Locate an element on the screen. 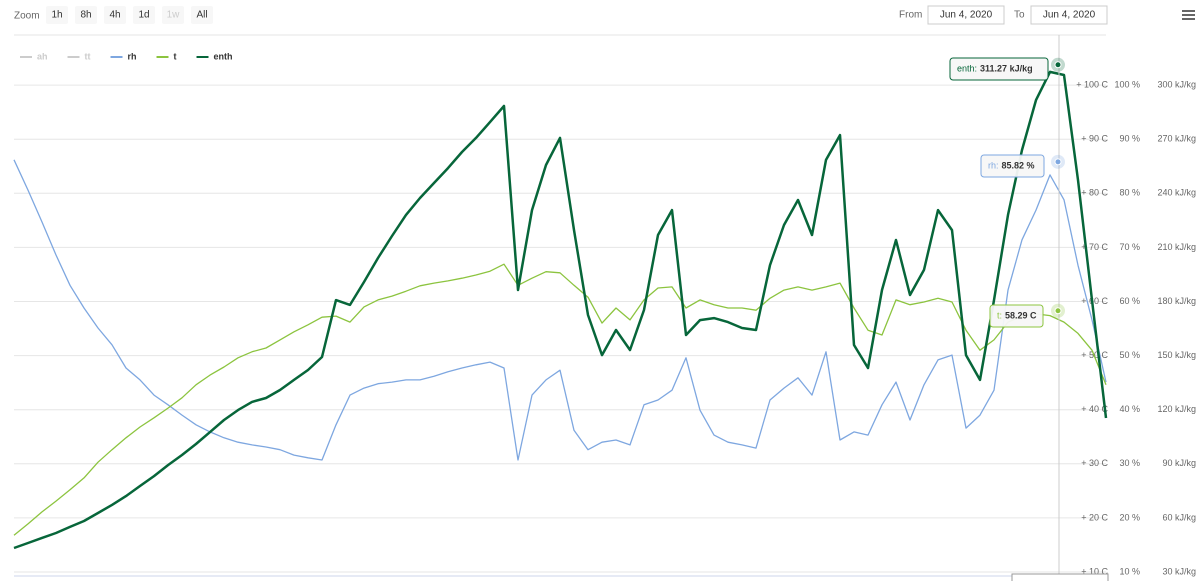  range-button-label: All is located at coordinates (201, 15).